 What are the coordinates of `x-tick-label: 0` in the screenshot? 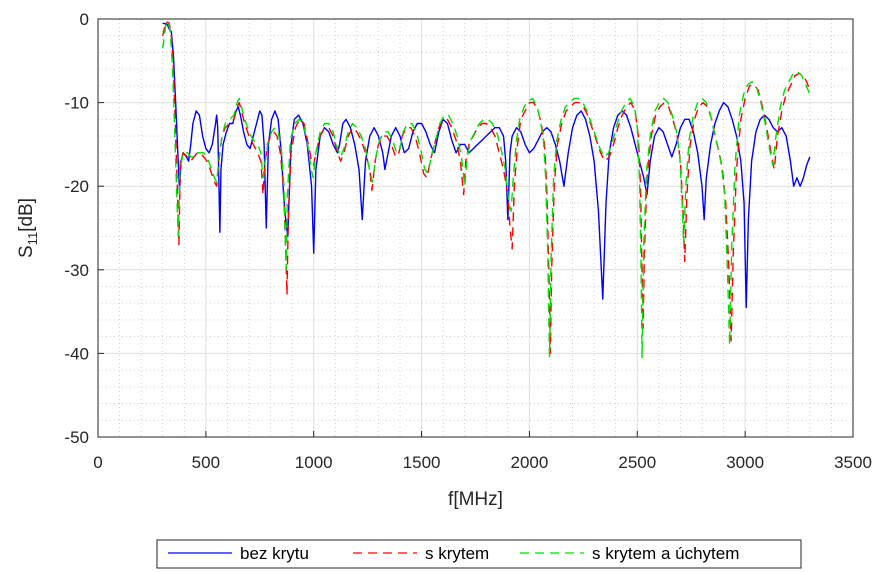 It's located at (97, 462).